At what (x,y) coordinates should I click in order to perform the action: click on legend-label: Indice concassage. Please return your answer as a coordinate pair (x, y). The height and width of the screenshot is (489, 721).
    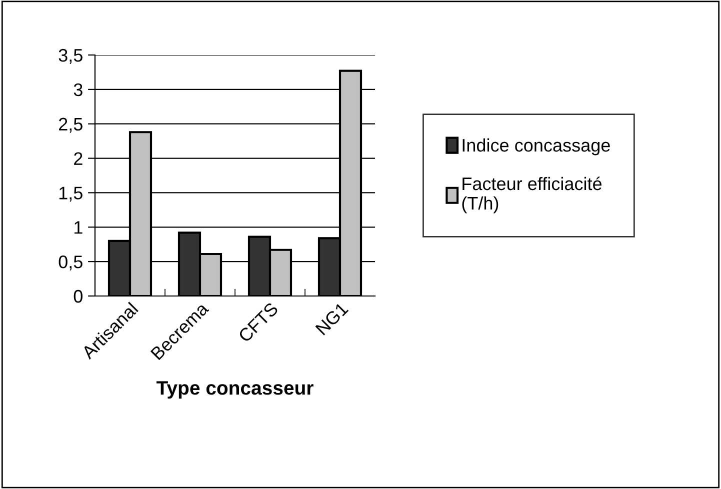
    Looking at the image, I should click on (536, 147).